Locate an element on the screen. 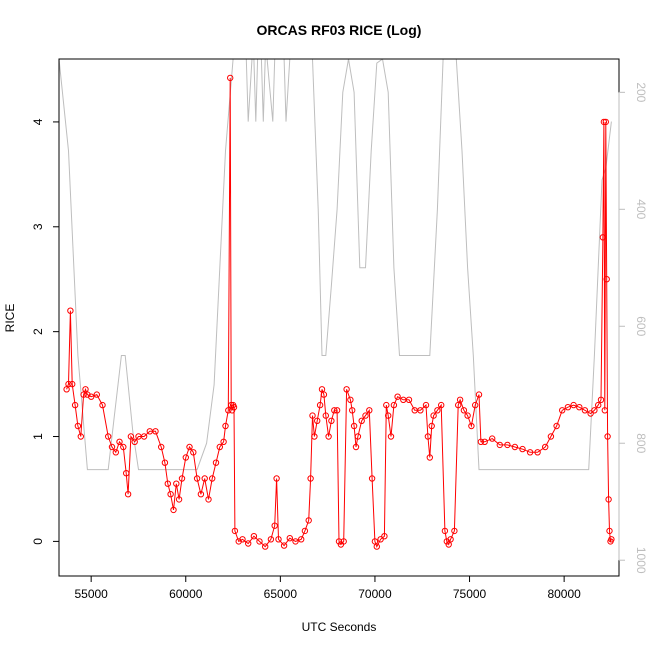 This screenshot has height=650, width=650. y2-tick-label: 200 is located at coordinates (641, 92).